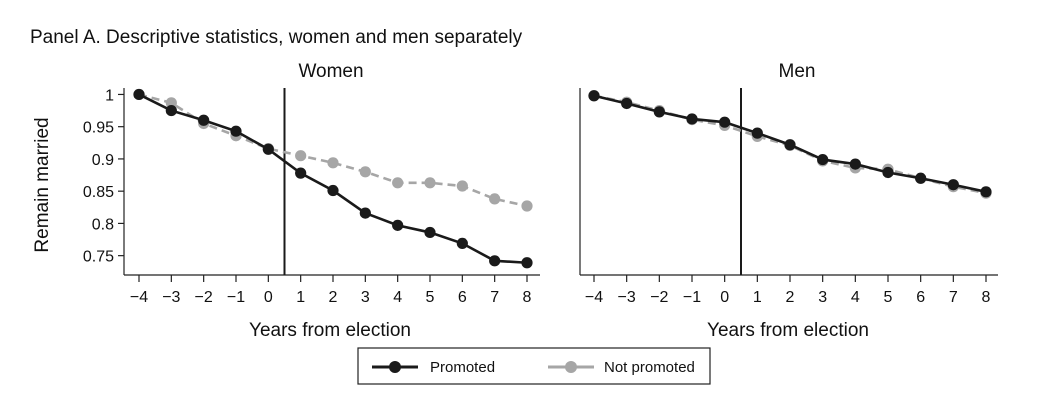 The image size is (1038, 409). What do you see at coordinates (462, 367) in the screenshot?
I see `legend-label-promoted: Promoted` at bounding box center [462, 367].